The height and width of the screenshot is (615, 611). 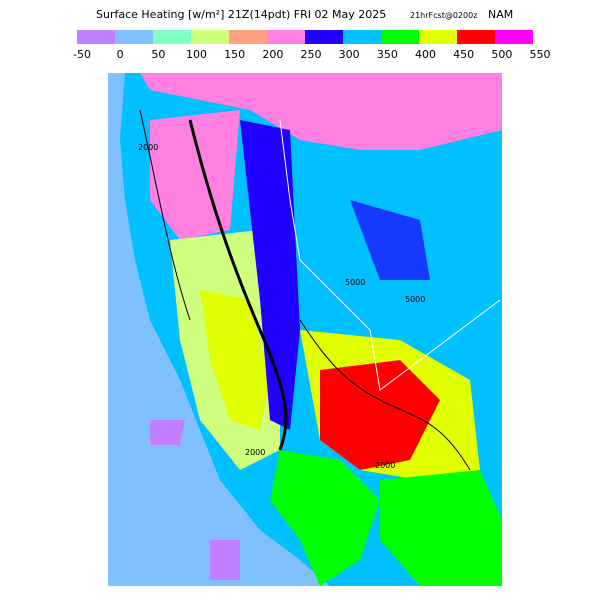 What do you see at coordinates (349, 54) in the screenshot?
I see `colorbar-label: 300` at bounding box center [349, 54].